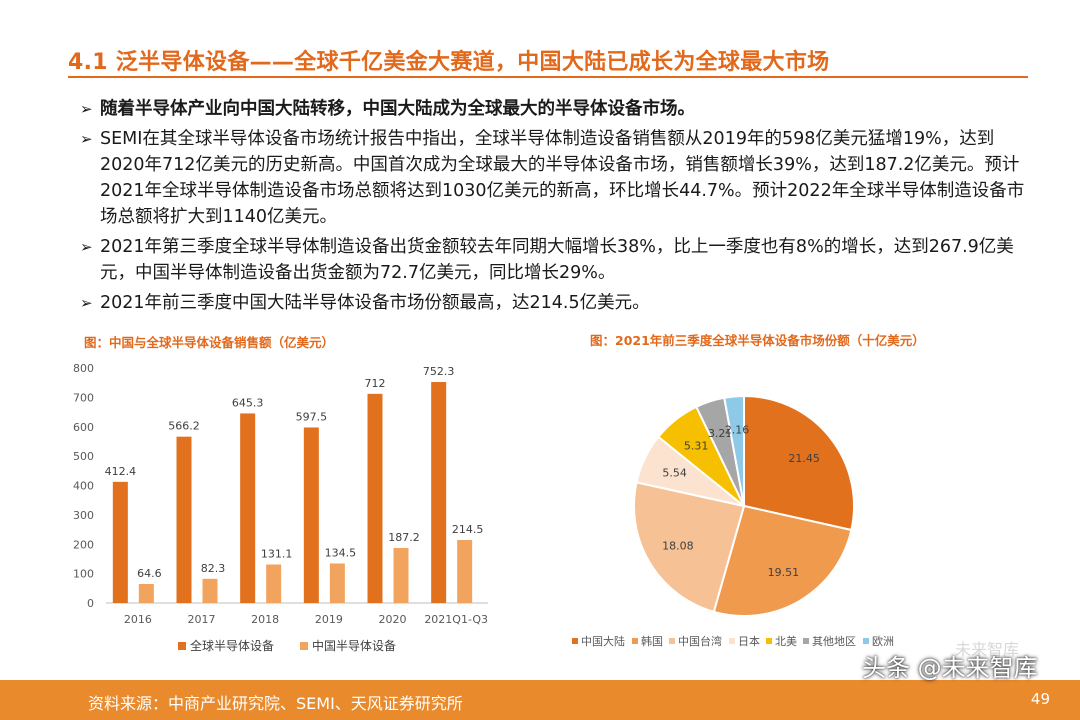 This screenshot has height=720, width=1080. I want to click on bullet-item: ➢ 2021年前三季度中国大陆半导体设备市场份额最高，达214.5亿美元。, so click(552, 303).